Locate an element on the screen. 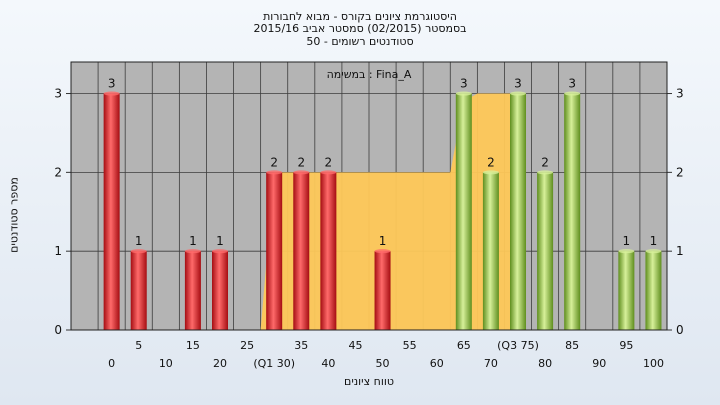 Image resolution: width=720 pixels, height=405 pixels. x-tick-label: 35 is located at coordinates (301, 345).